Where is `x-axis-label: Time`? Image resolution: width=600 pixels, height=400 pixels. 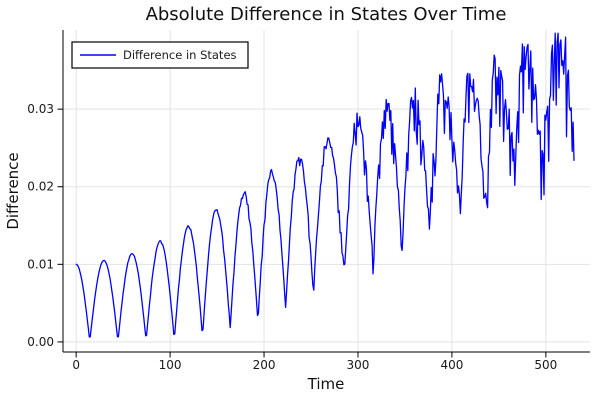
x-axis-label: Time is located at coordinates (326, 384).